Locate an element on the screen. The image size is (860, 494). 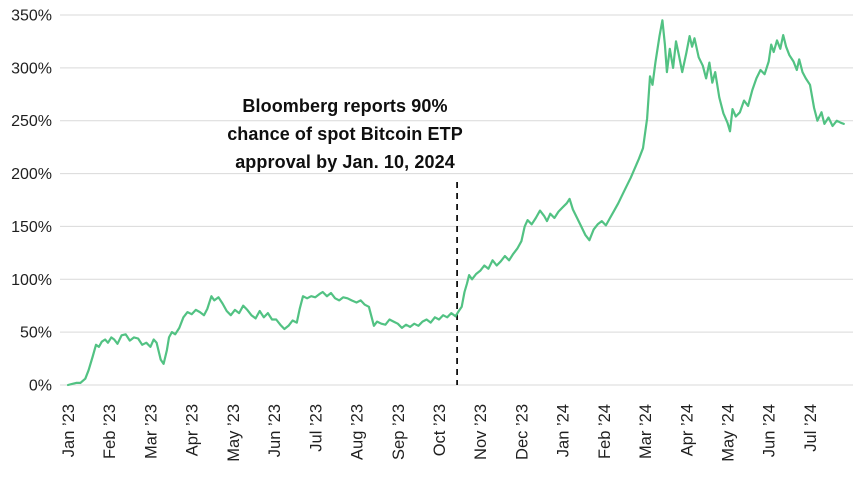
x-tick-label: Jan ’24 is located at coordinates (564, 430).